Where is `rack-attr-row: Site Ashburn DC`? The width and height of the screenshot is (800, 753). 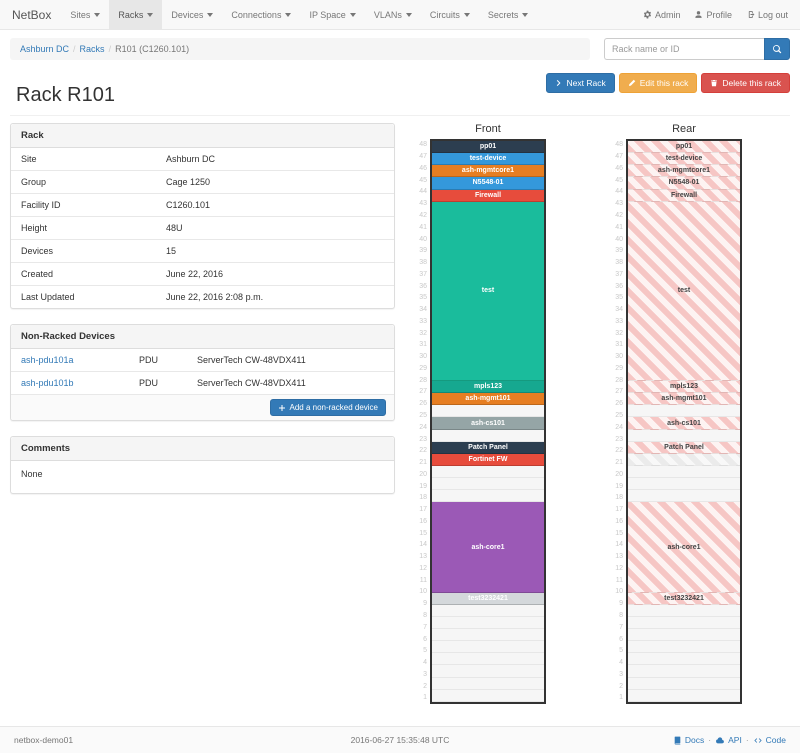
rack-attr-row: Site Ashburn DC is located at coordinates (202, 159).